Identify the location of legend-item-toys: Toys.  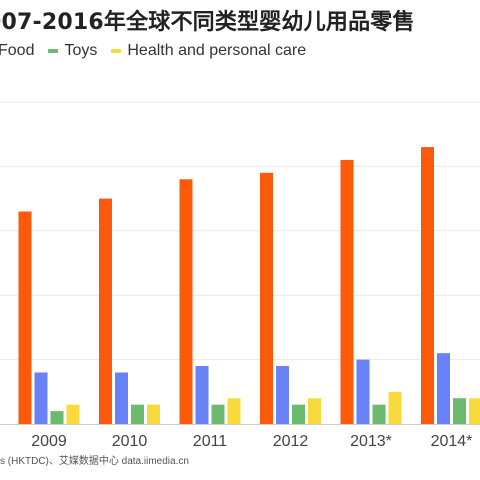
(72, 51).